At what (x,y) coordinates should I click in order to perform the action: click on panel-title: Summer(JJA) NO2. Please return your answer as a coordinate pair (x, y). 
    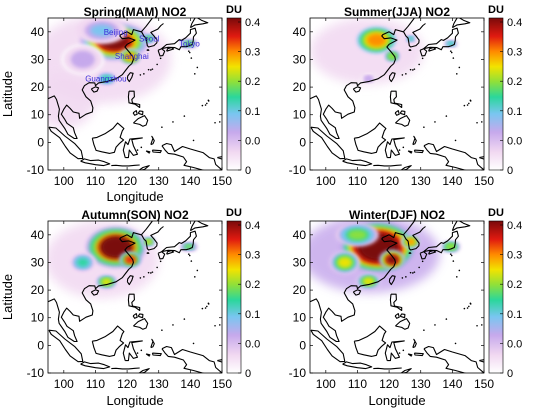
    Looking at the image, I should click on (397, 12).